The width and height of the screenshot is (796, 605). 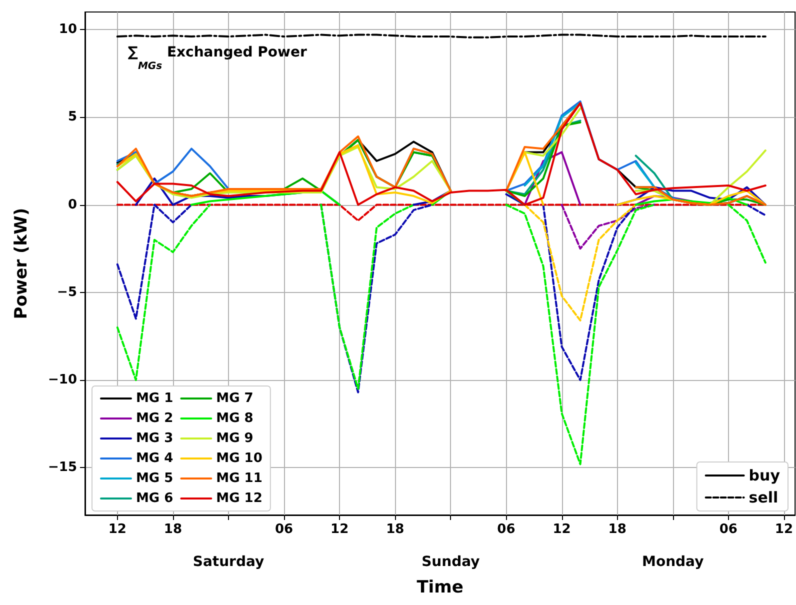 What do you see at coordinates (22, 264) in the screenshot?
I see `y-axis-title: Power (kW)` at bounding box center [22, 264].